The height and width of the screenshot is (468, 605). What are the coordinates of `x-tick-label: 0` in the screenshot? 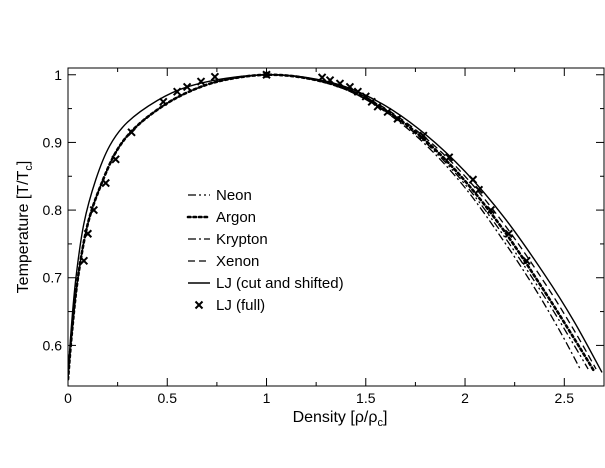 It's located at (68, 398).